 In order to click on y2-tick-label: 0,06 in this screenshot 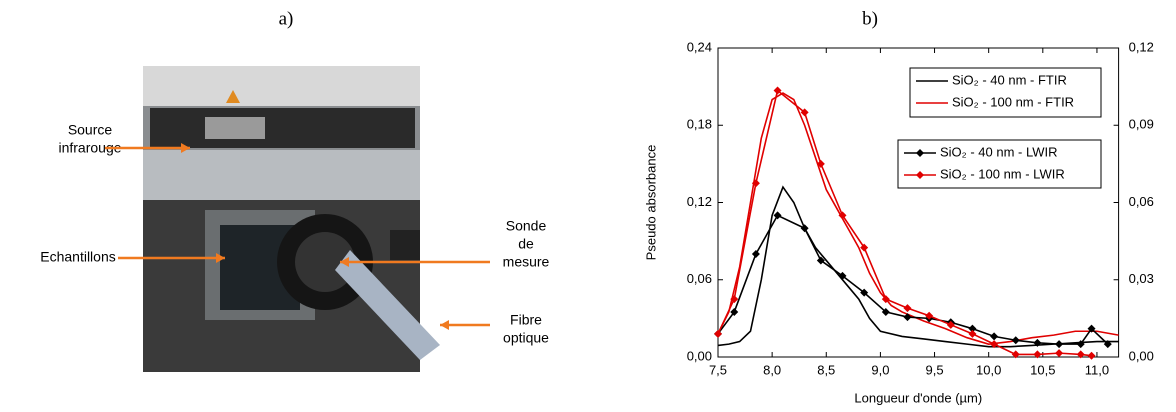, I will do `click(1141, 201)`.